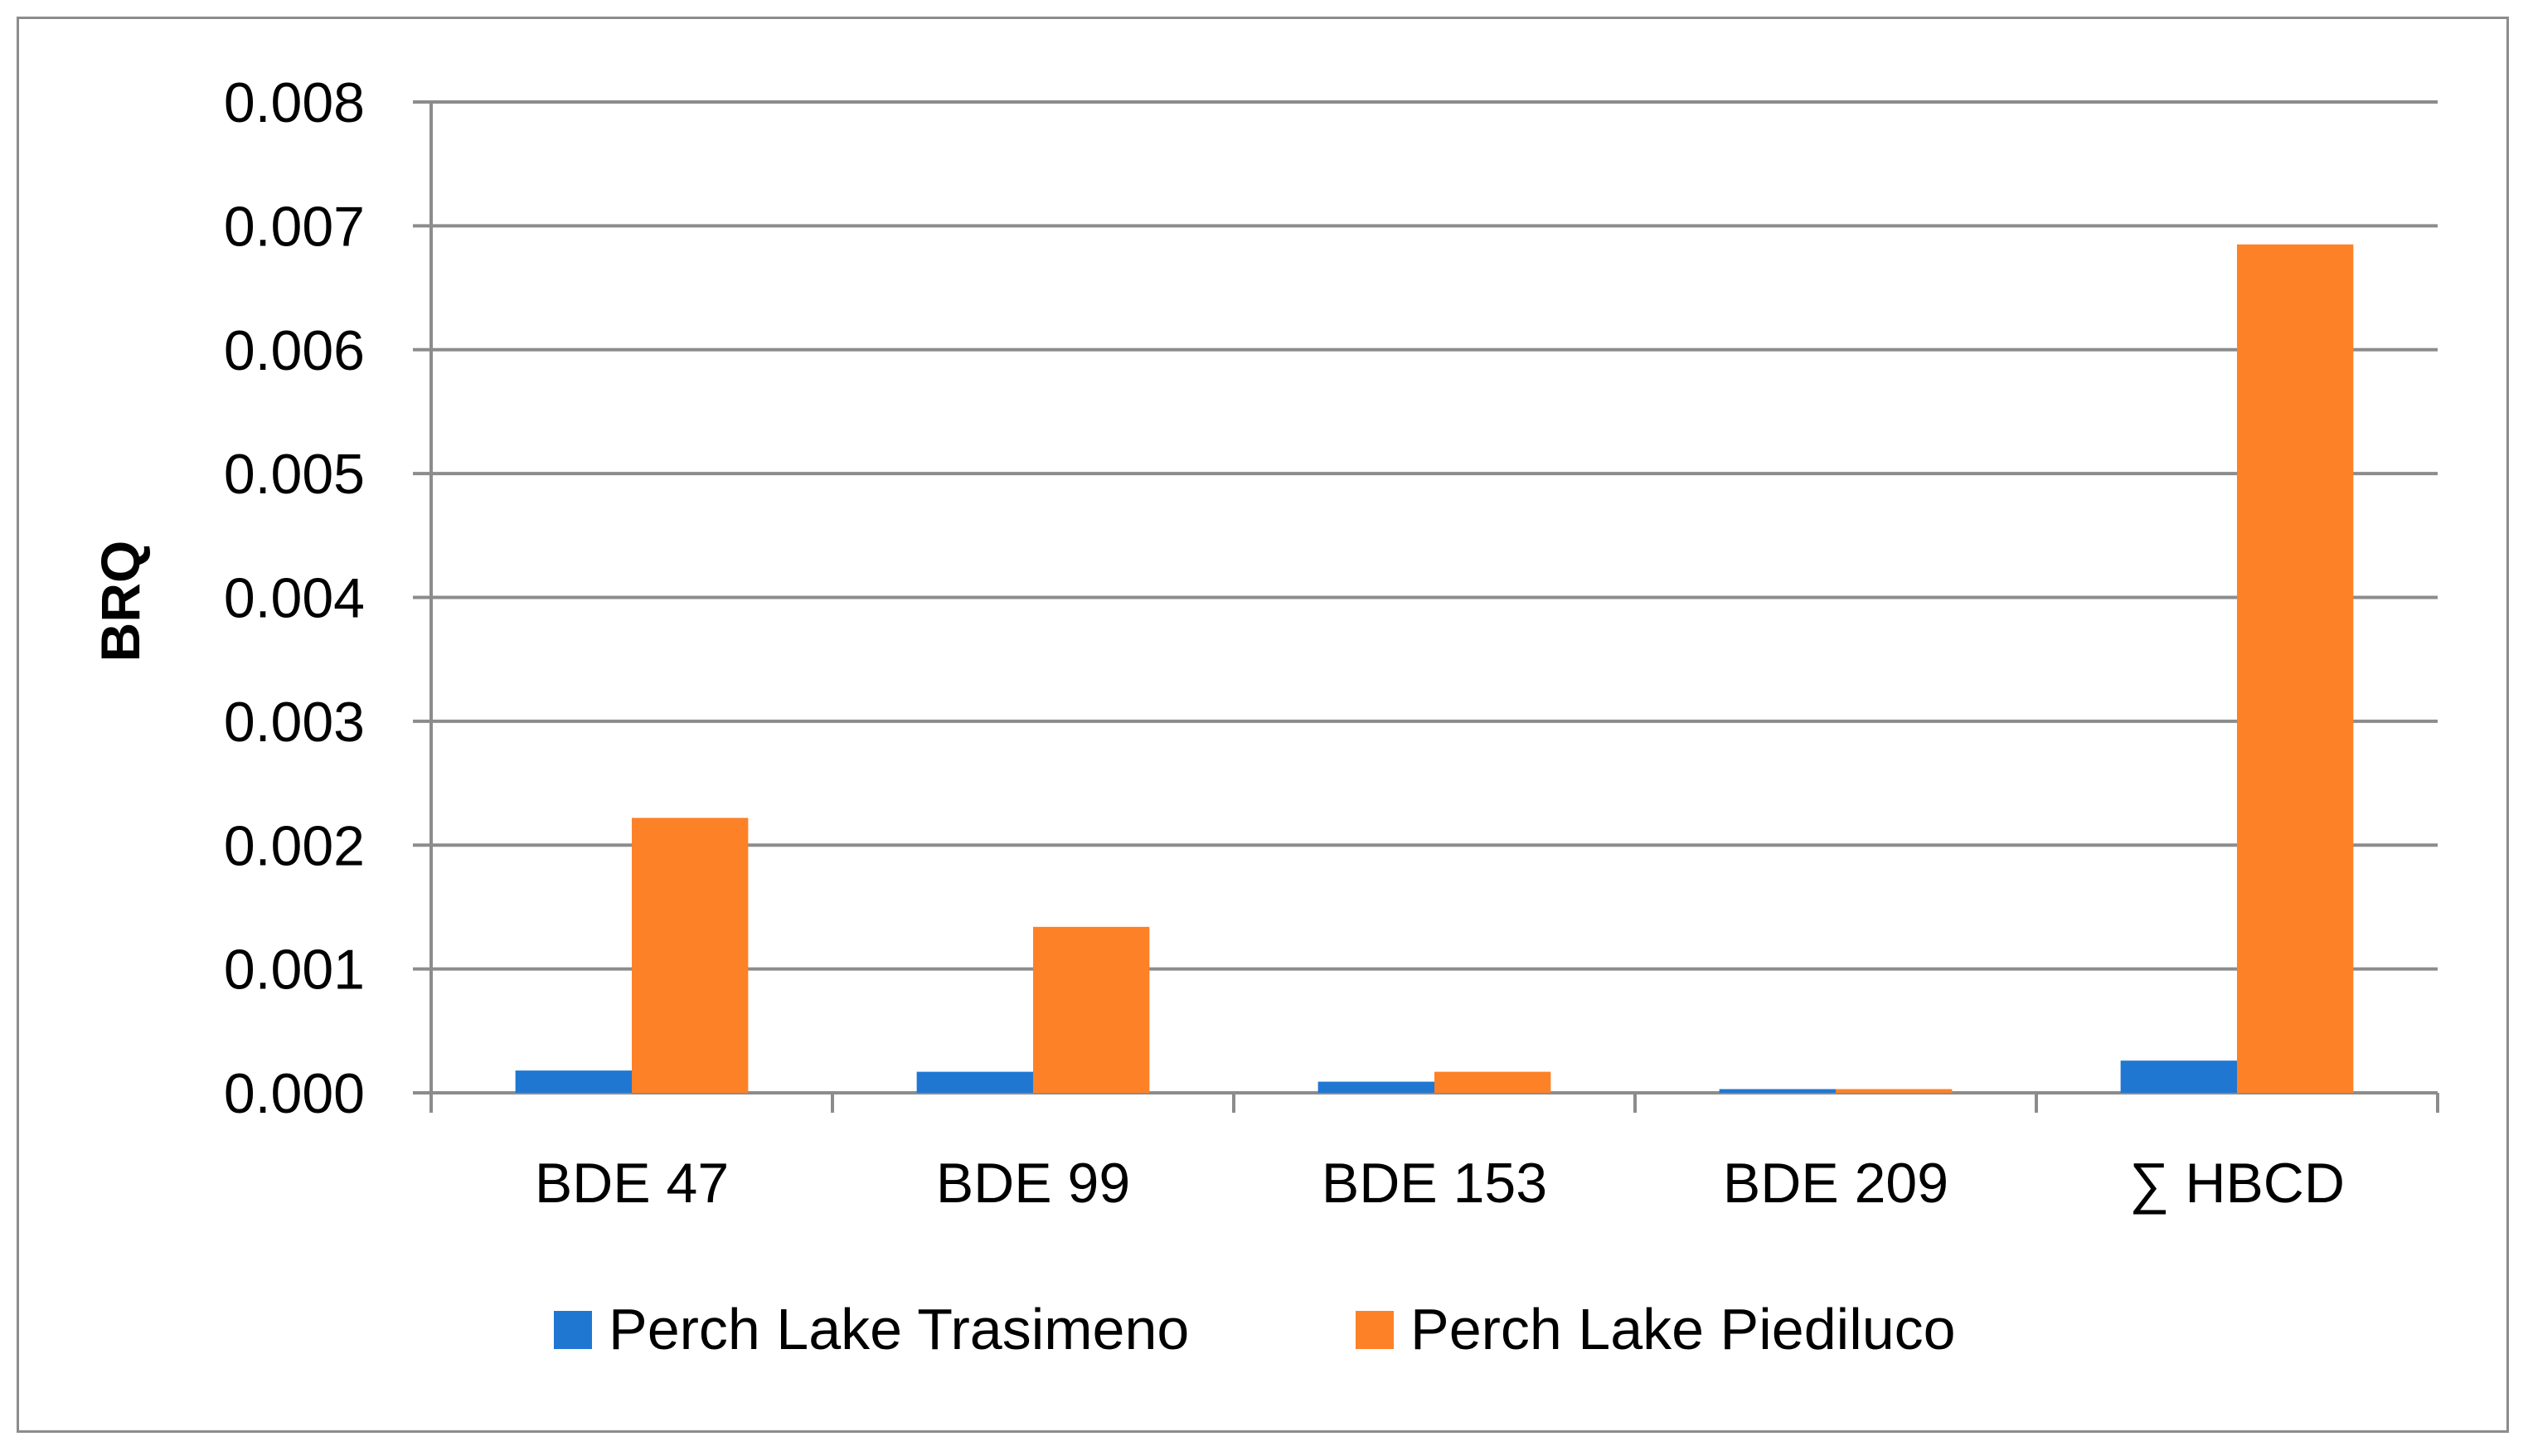 The image size is (2528, 1456). Describe the element at coordinates (1683, 1329) in the screenshot. I see `legend-label: Perch Lake Piediluco` at that location.